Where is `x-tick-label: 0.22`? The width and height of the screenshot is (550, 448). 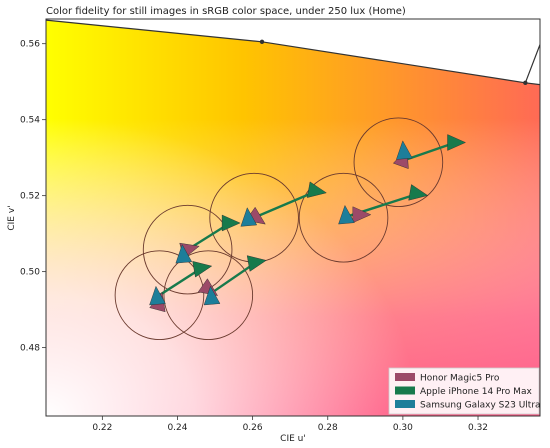 x-tick-label: 0.22 is located at coordinates (102, 428).